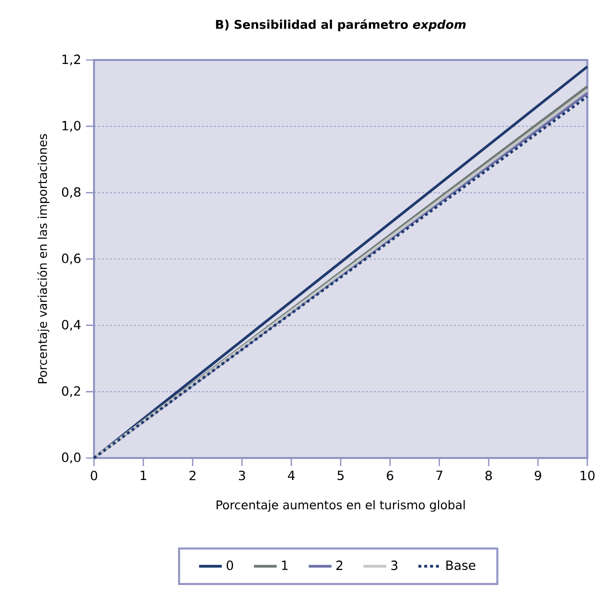  What do you see at coordinates (341, 475) in the screenshot?
I see `x-tick-label: 5` at bounding box center [341, 475].